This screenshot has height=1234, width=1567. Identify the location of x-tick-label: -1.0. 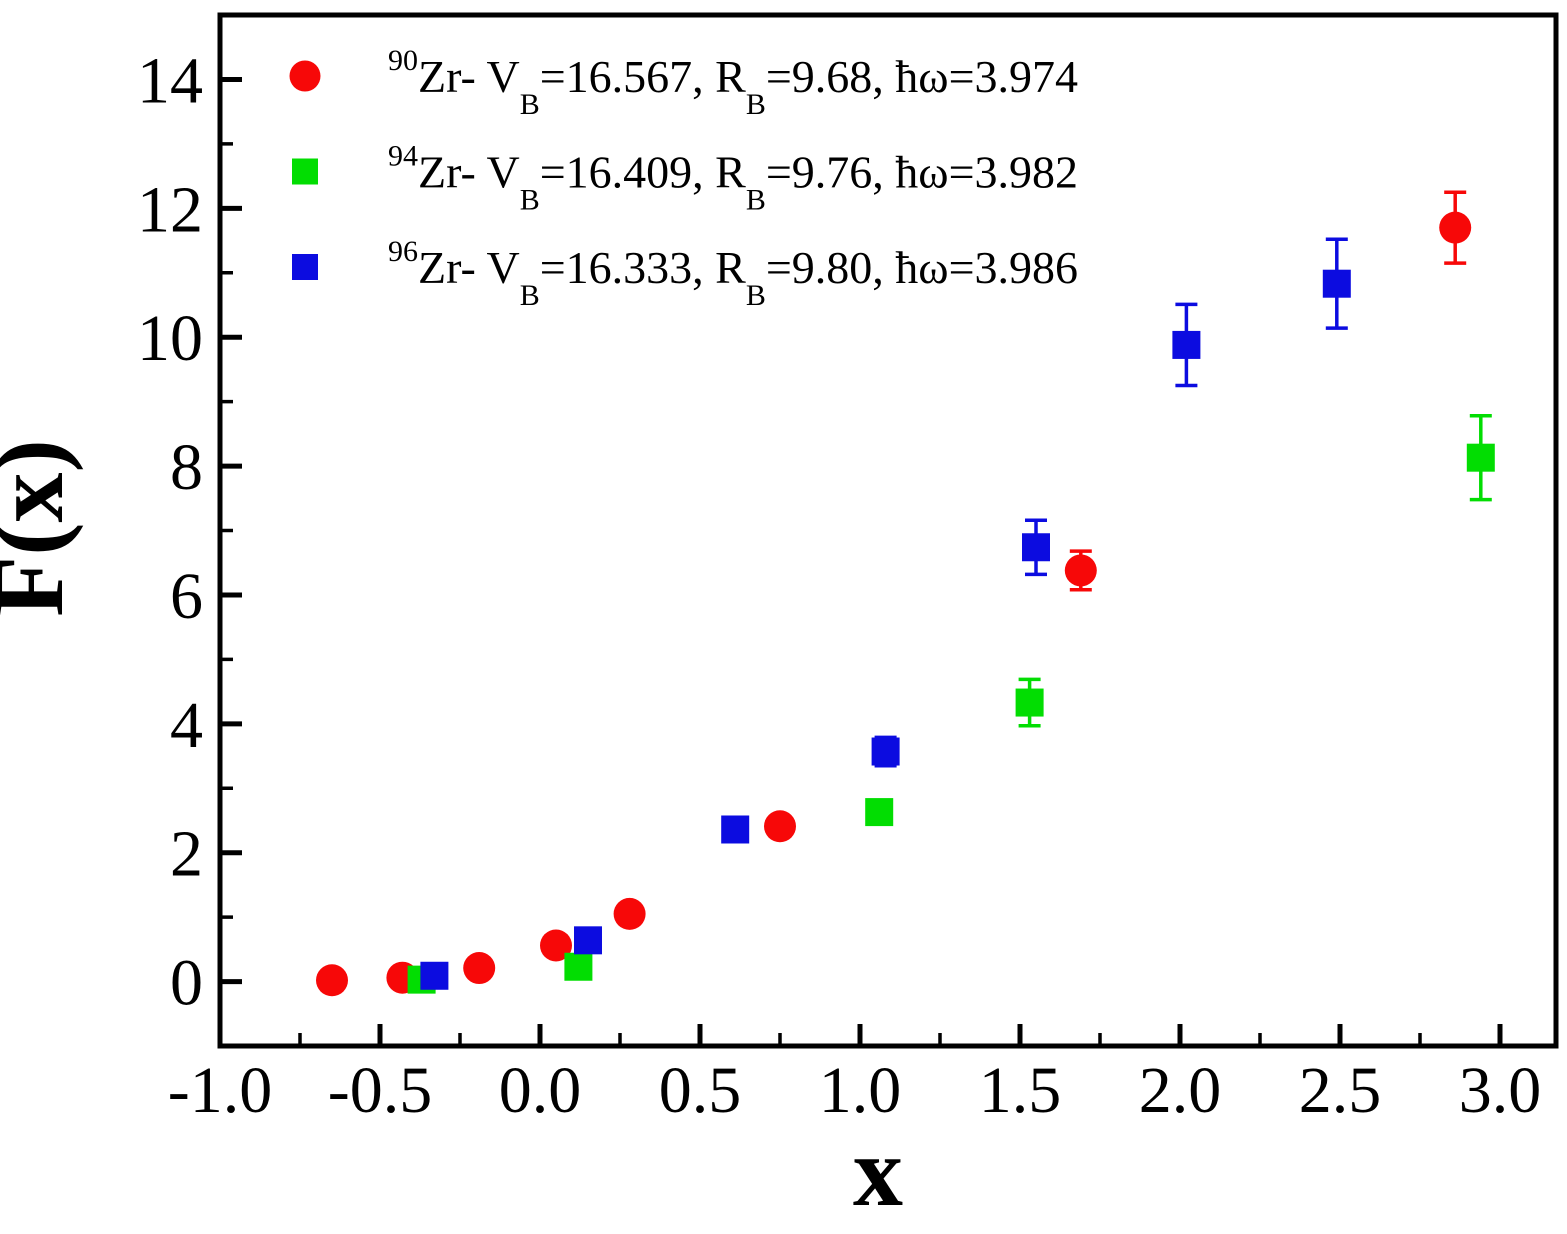
(220, 1090).